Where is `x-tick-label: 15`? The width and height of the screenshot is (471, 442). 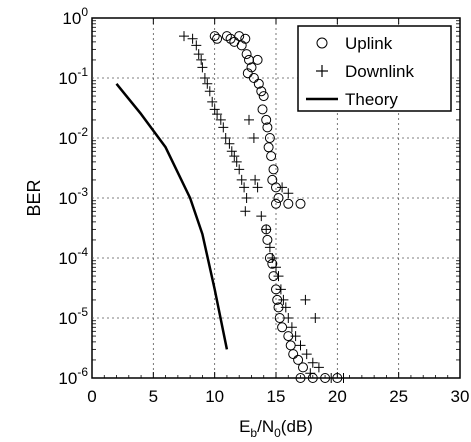 x-tick-label: 15 is located at coordinates (276, 396).